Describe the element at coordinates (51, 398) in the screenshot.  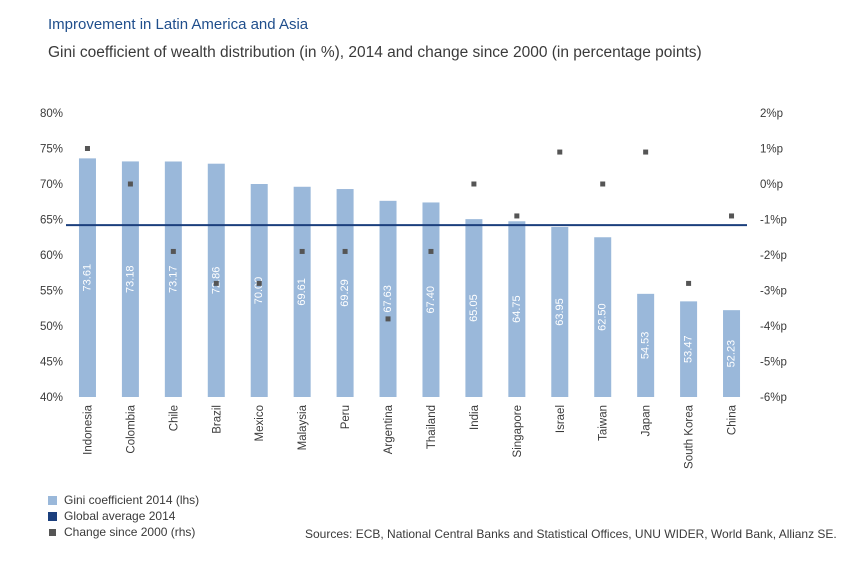
I see `y-left-tick-label: 40%` at that location.